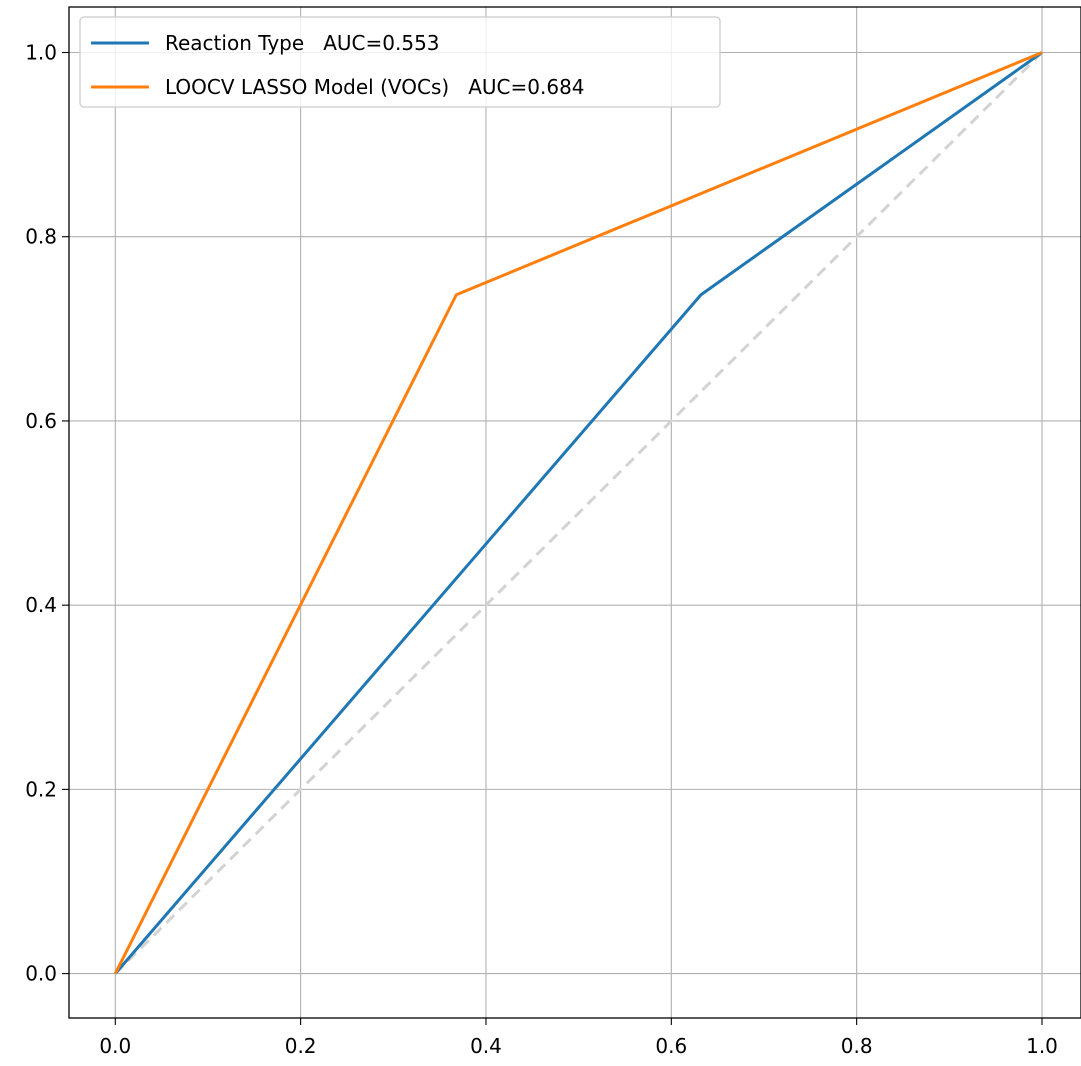  What do you see at coordinates (375, 87) in the screenshot?
I see `legend-label-loocv-lasso: LOOCV LASSO Model (VOCs) AUC=0.684` at bounding box center [375, 87].